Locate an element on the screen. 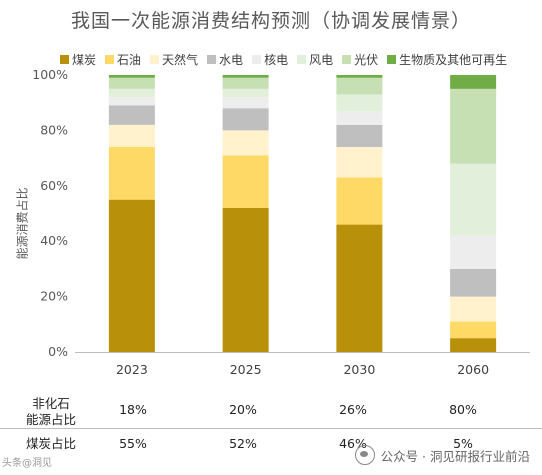 The height and width of the screenshot is (475, 542). y-tick-label: 0% is located at coordinates (58, 351).